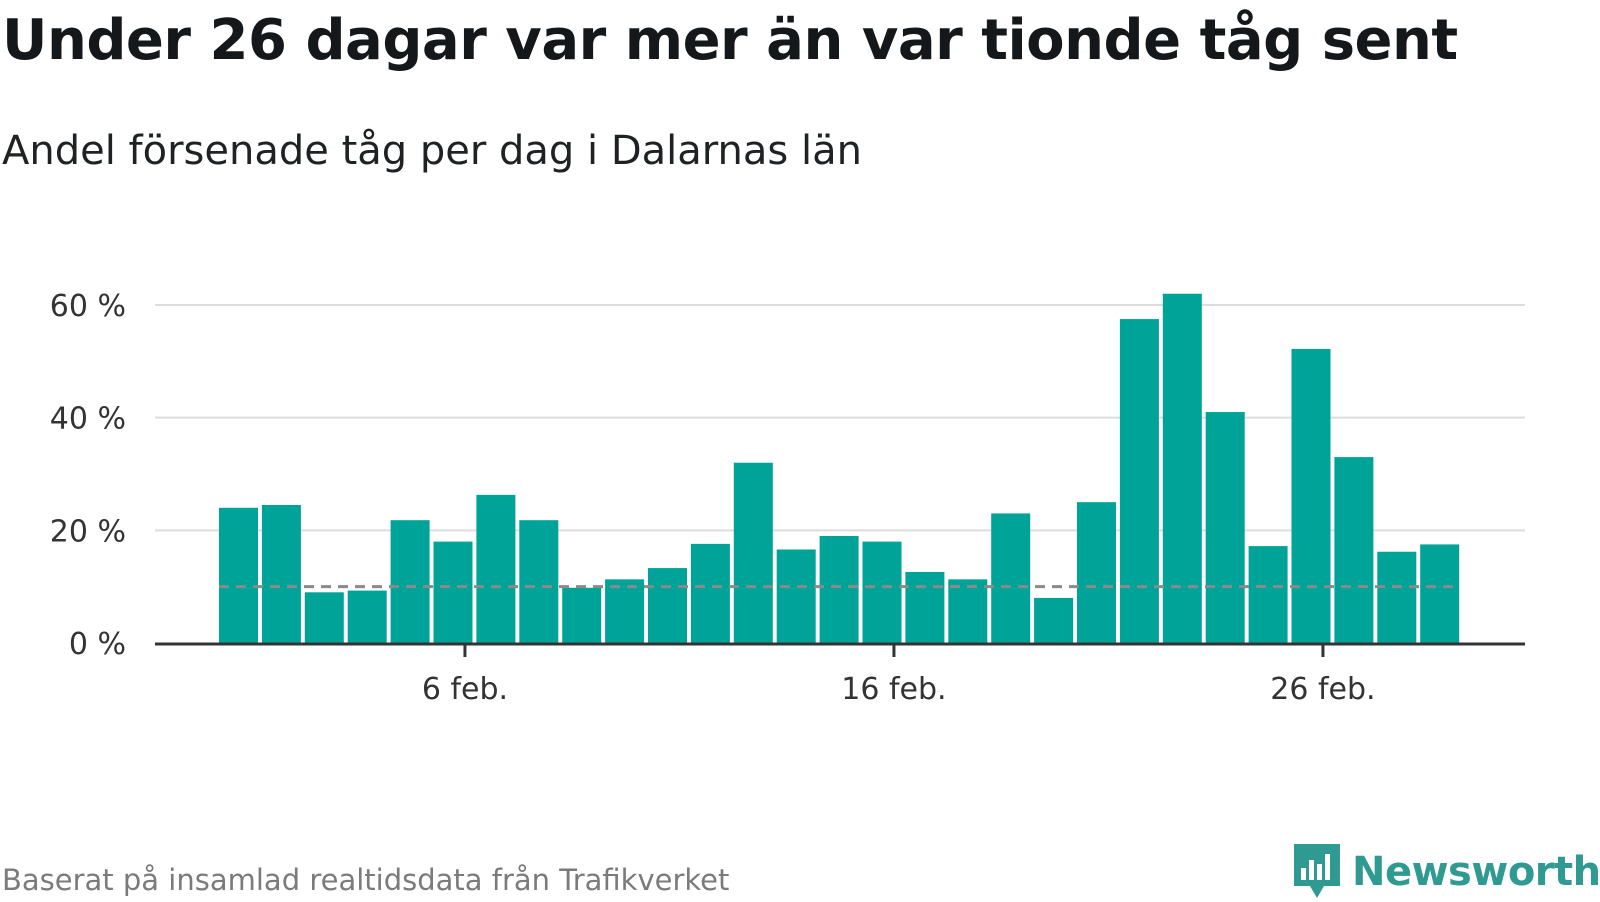 This screenshot has width=1600, height=902. I want to click on y-axis-labels: 0 % 20 % 40 % 60 %, so click(88, 475).